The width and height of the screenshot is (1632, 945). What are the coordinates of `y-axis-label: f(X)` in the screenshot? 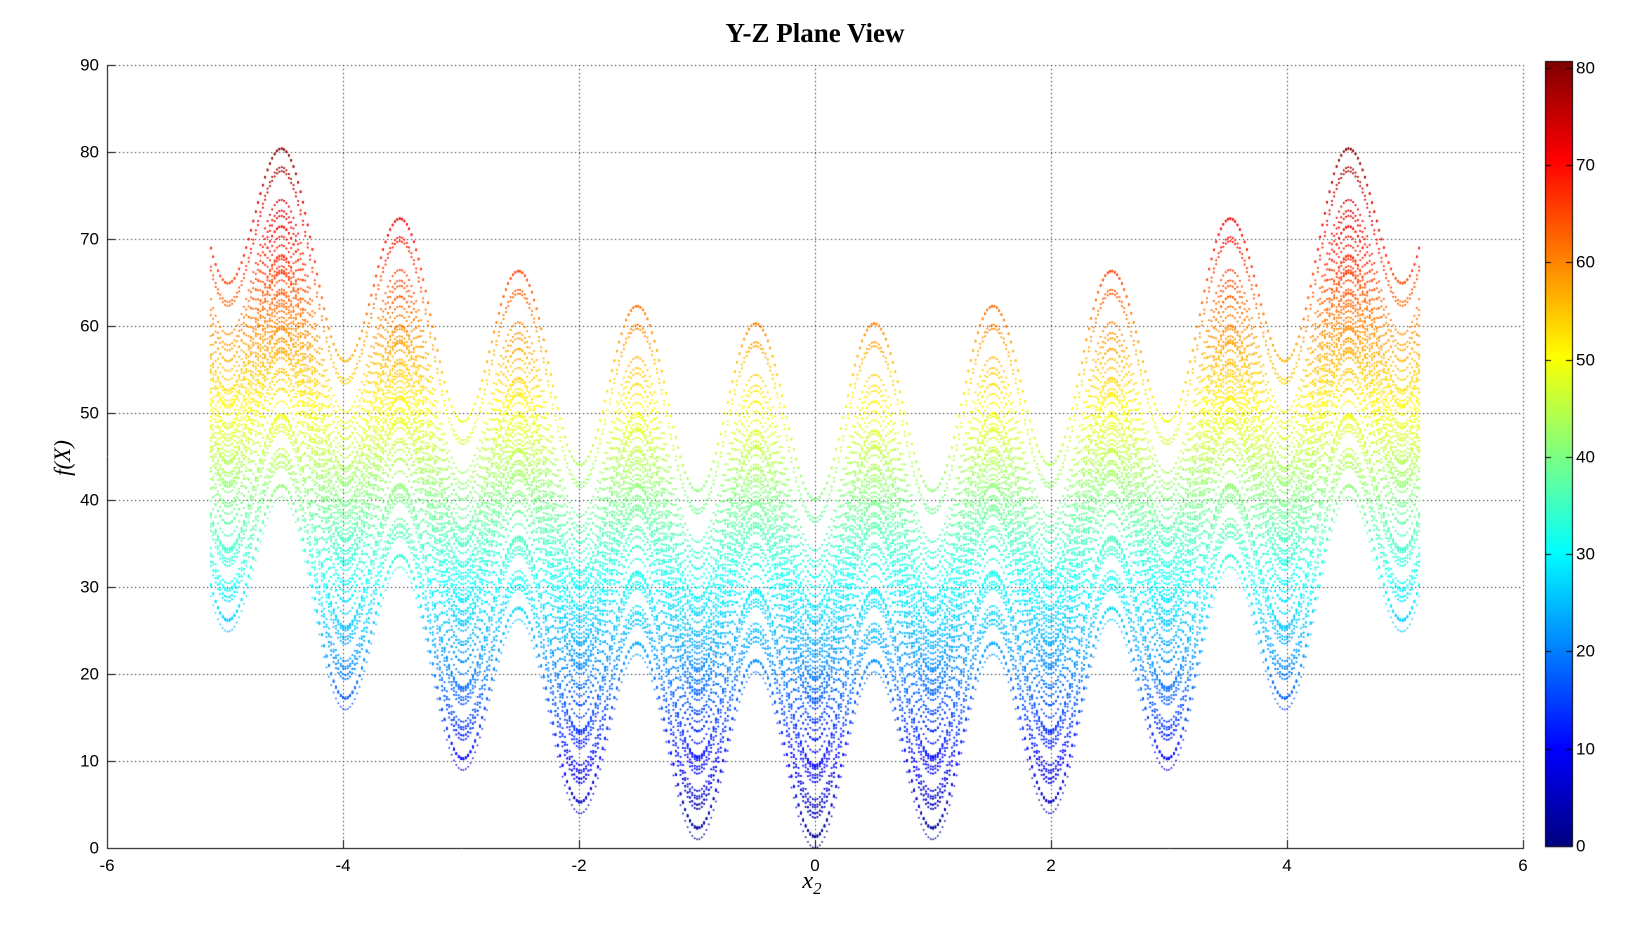 It's located at (62, 458).